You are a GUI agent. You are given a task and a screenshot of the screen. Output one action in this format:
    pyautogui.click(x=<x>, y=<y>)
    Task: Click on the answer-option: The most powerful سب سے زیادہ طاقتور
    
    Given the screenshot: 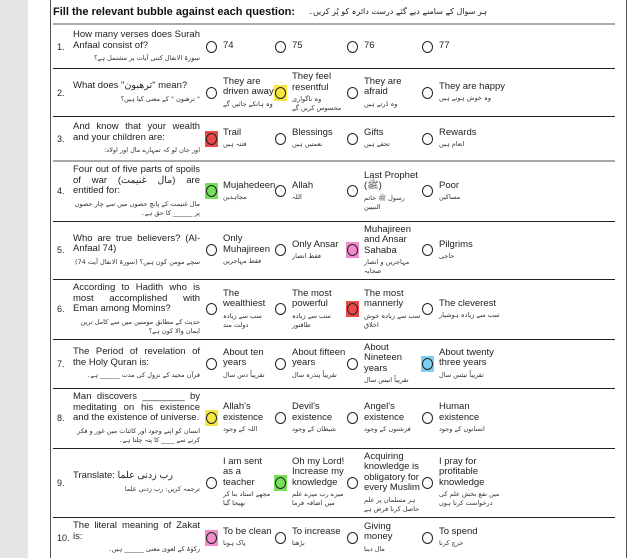 What is the action you would take?
    pyautogui.click(x=310, y=309)
    